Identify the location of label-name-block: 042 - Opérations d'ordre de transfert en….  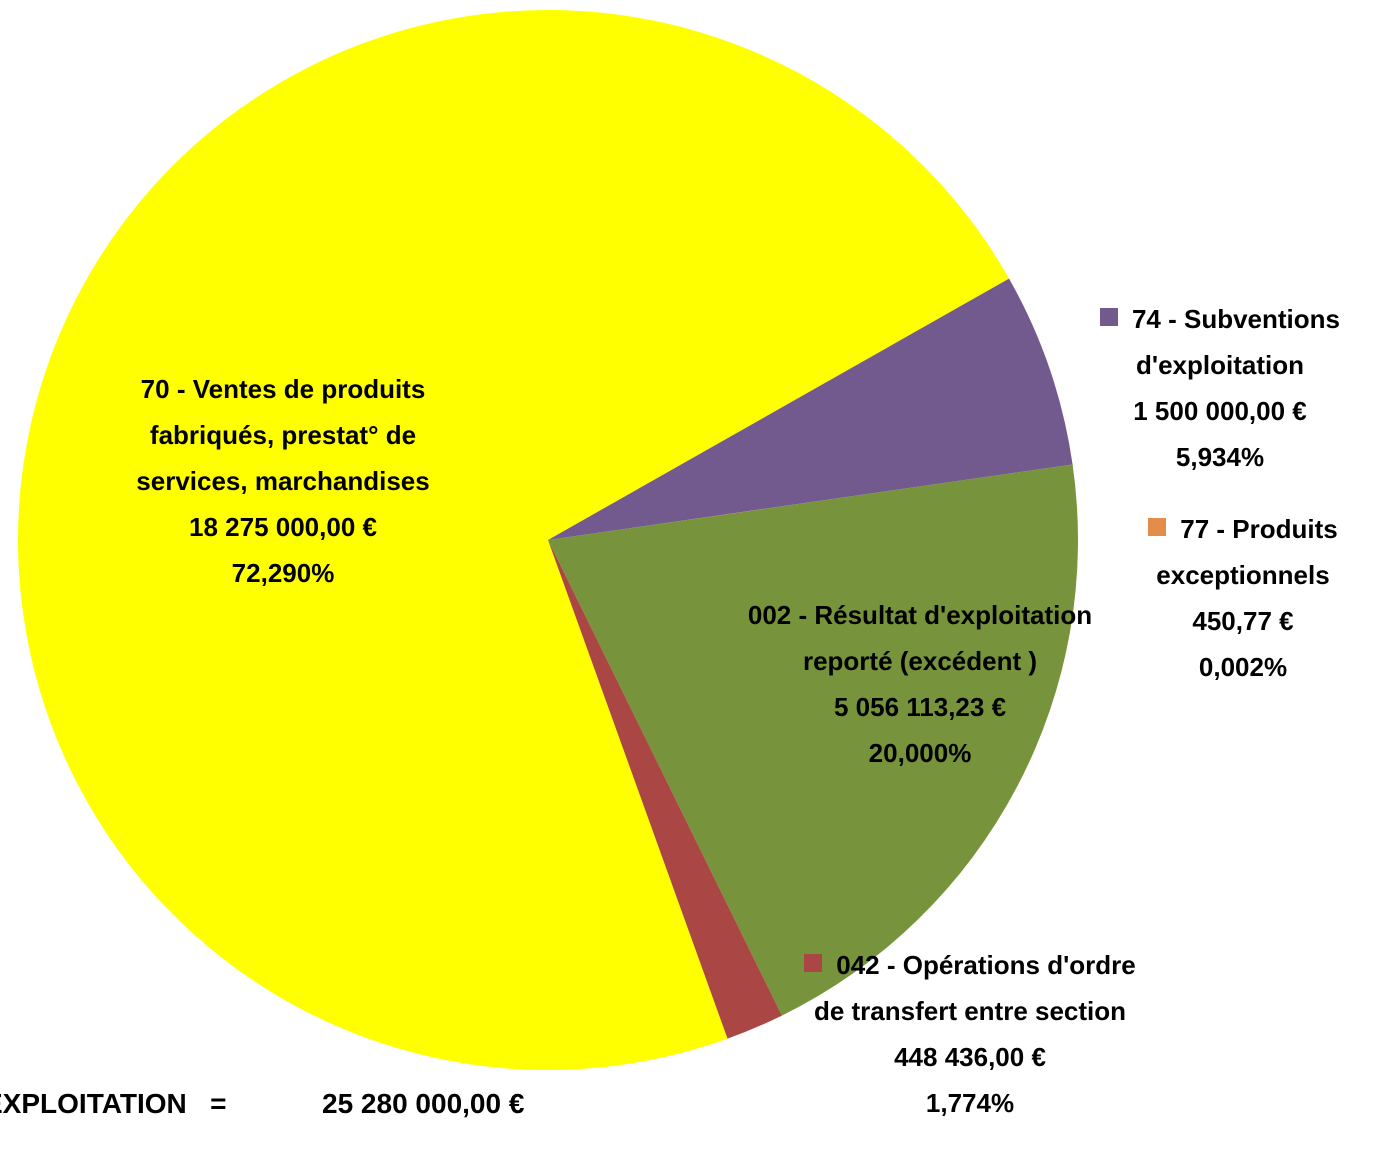
(970, 988).